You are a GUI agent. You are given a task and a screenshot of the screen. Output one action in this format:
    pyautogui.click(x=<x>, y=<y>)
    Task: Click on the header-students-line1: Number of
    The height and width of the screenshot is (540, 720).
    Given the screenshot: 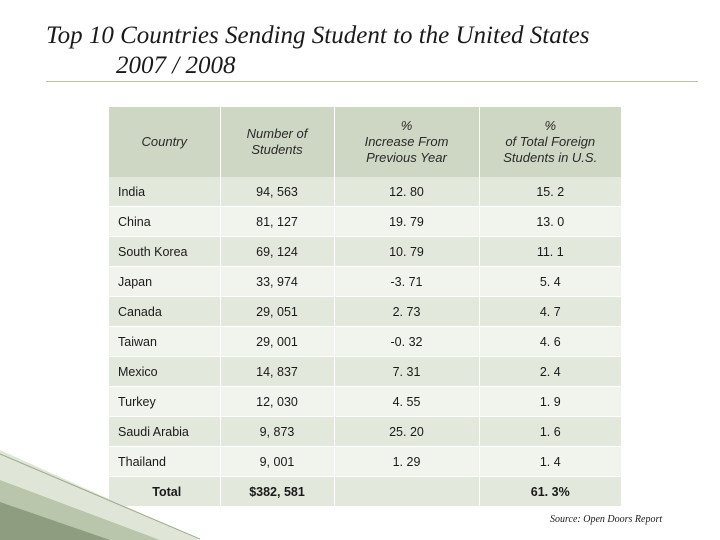 What is the action you would take?
    pyautogui.click(x=277, y=133)
    